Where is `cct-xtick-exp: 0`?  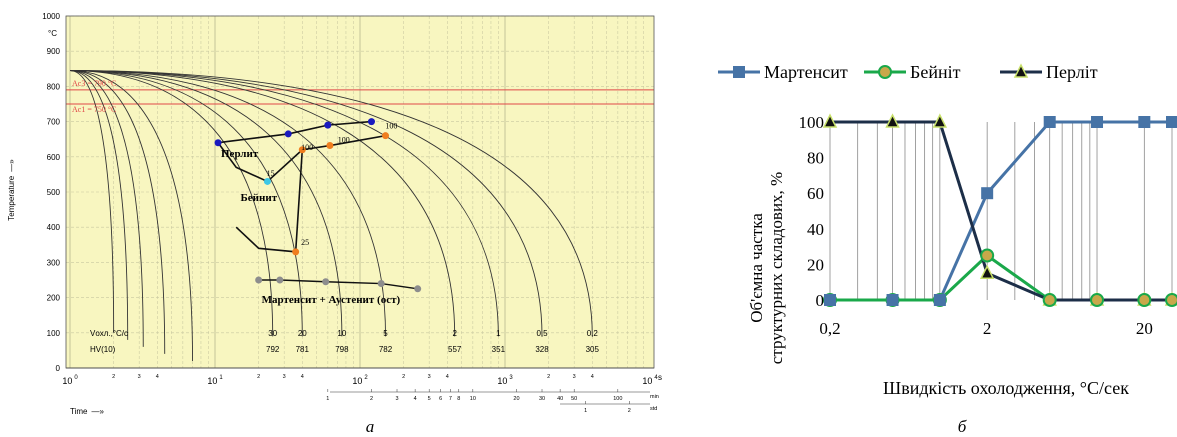 cct-xtick-exp: 0 is located at coordinates (76, 378).